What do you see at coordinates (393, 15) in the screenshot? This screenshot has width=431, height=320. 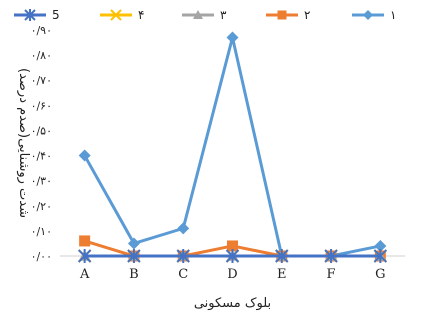 I see `legend-label: ۱` at bounding box center [393, 15].